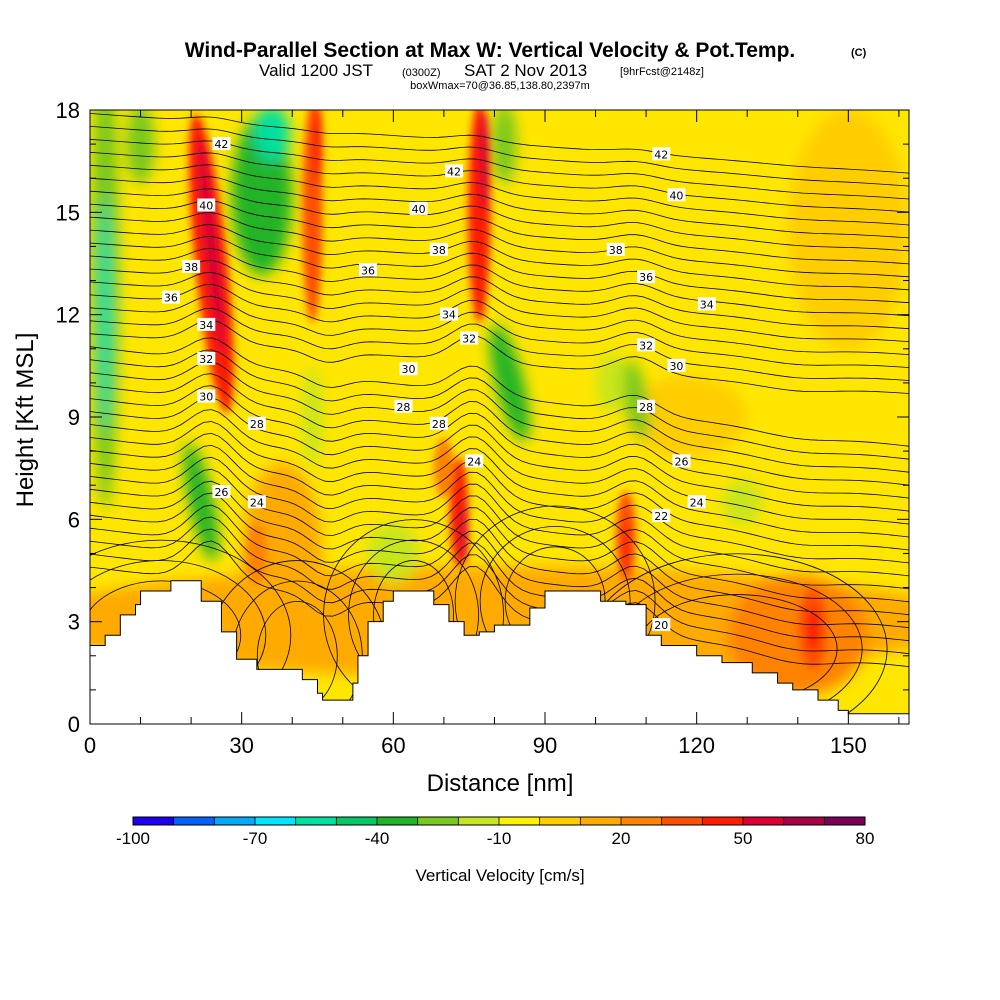 The width and height of the screenshot is (1000, 1000). I want to click on colorbar-tick-label: -70, so click(255, 838).